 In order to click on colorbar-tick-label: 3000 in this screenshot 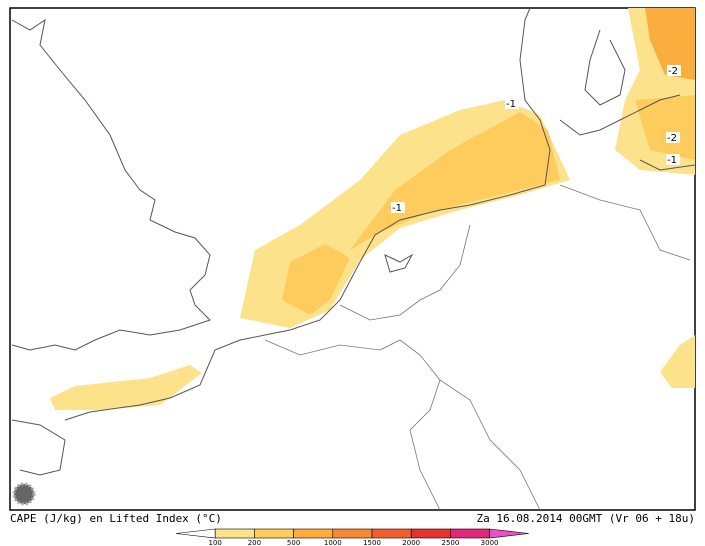, I will do `click(490, 542)`.